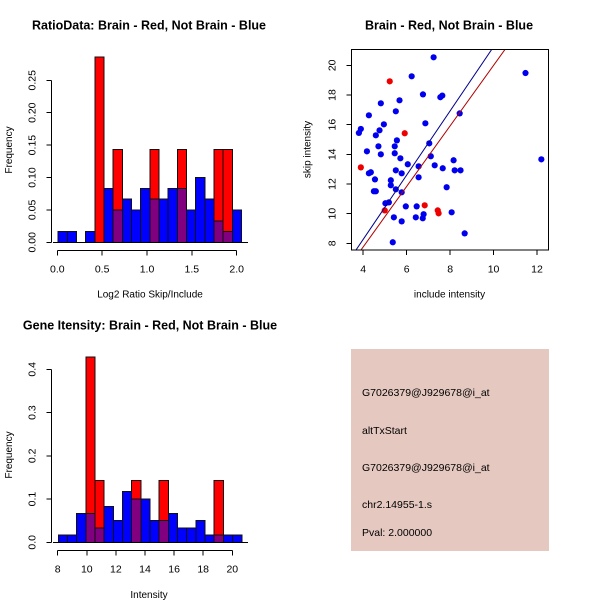 The image size is (600, 600). I want to click on x-tick-label: 0.5, so click(102, 269).